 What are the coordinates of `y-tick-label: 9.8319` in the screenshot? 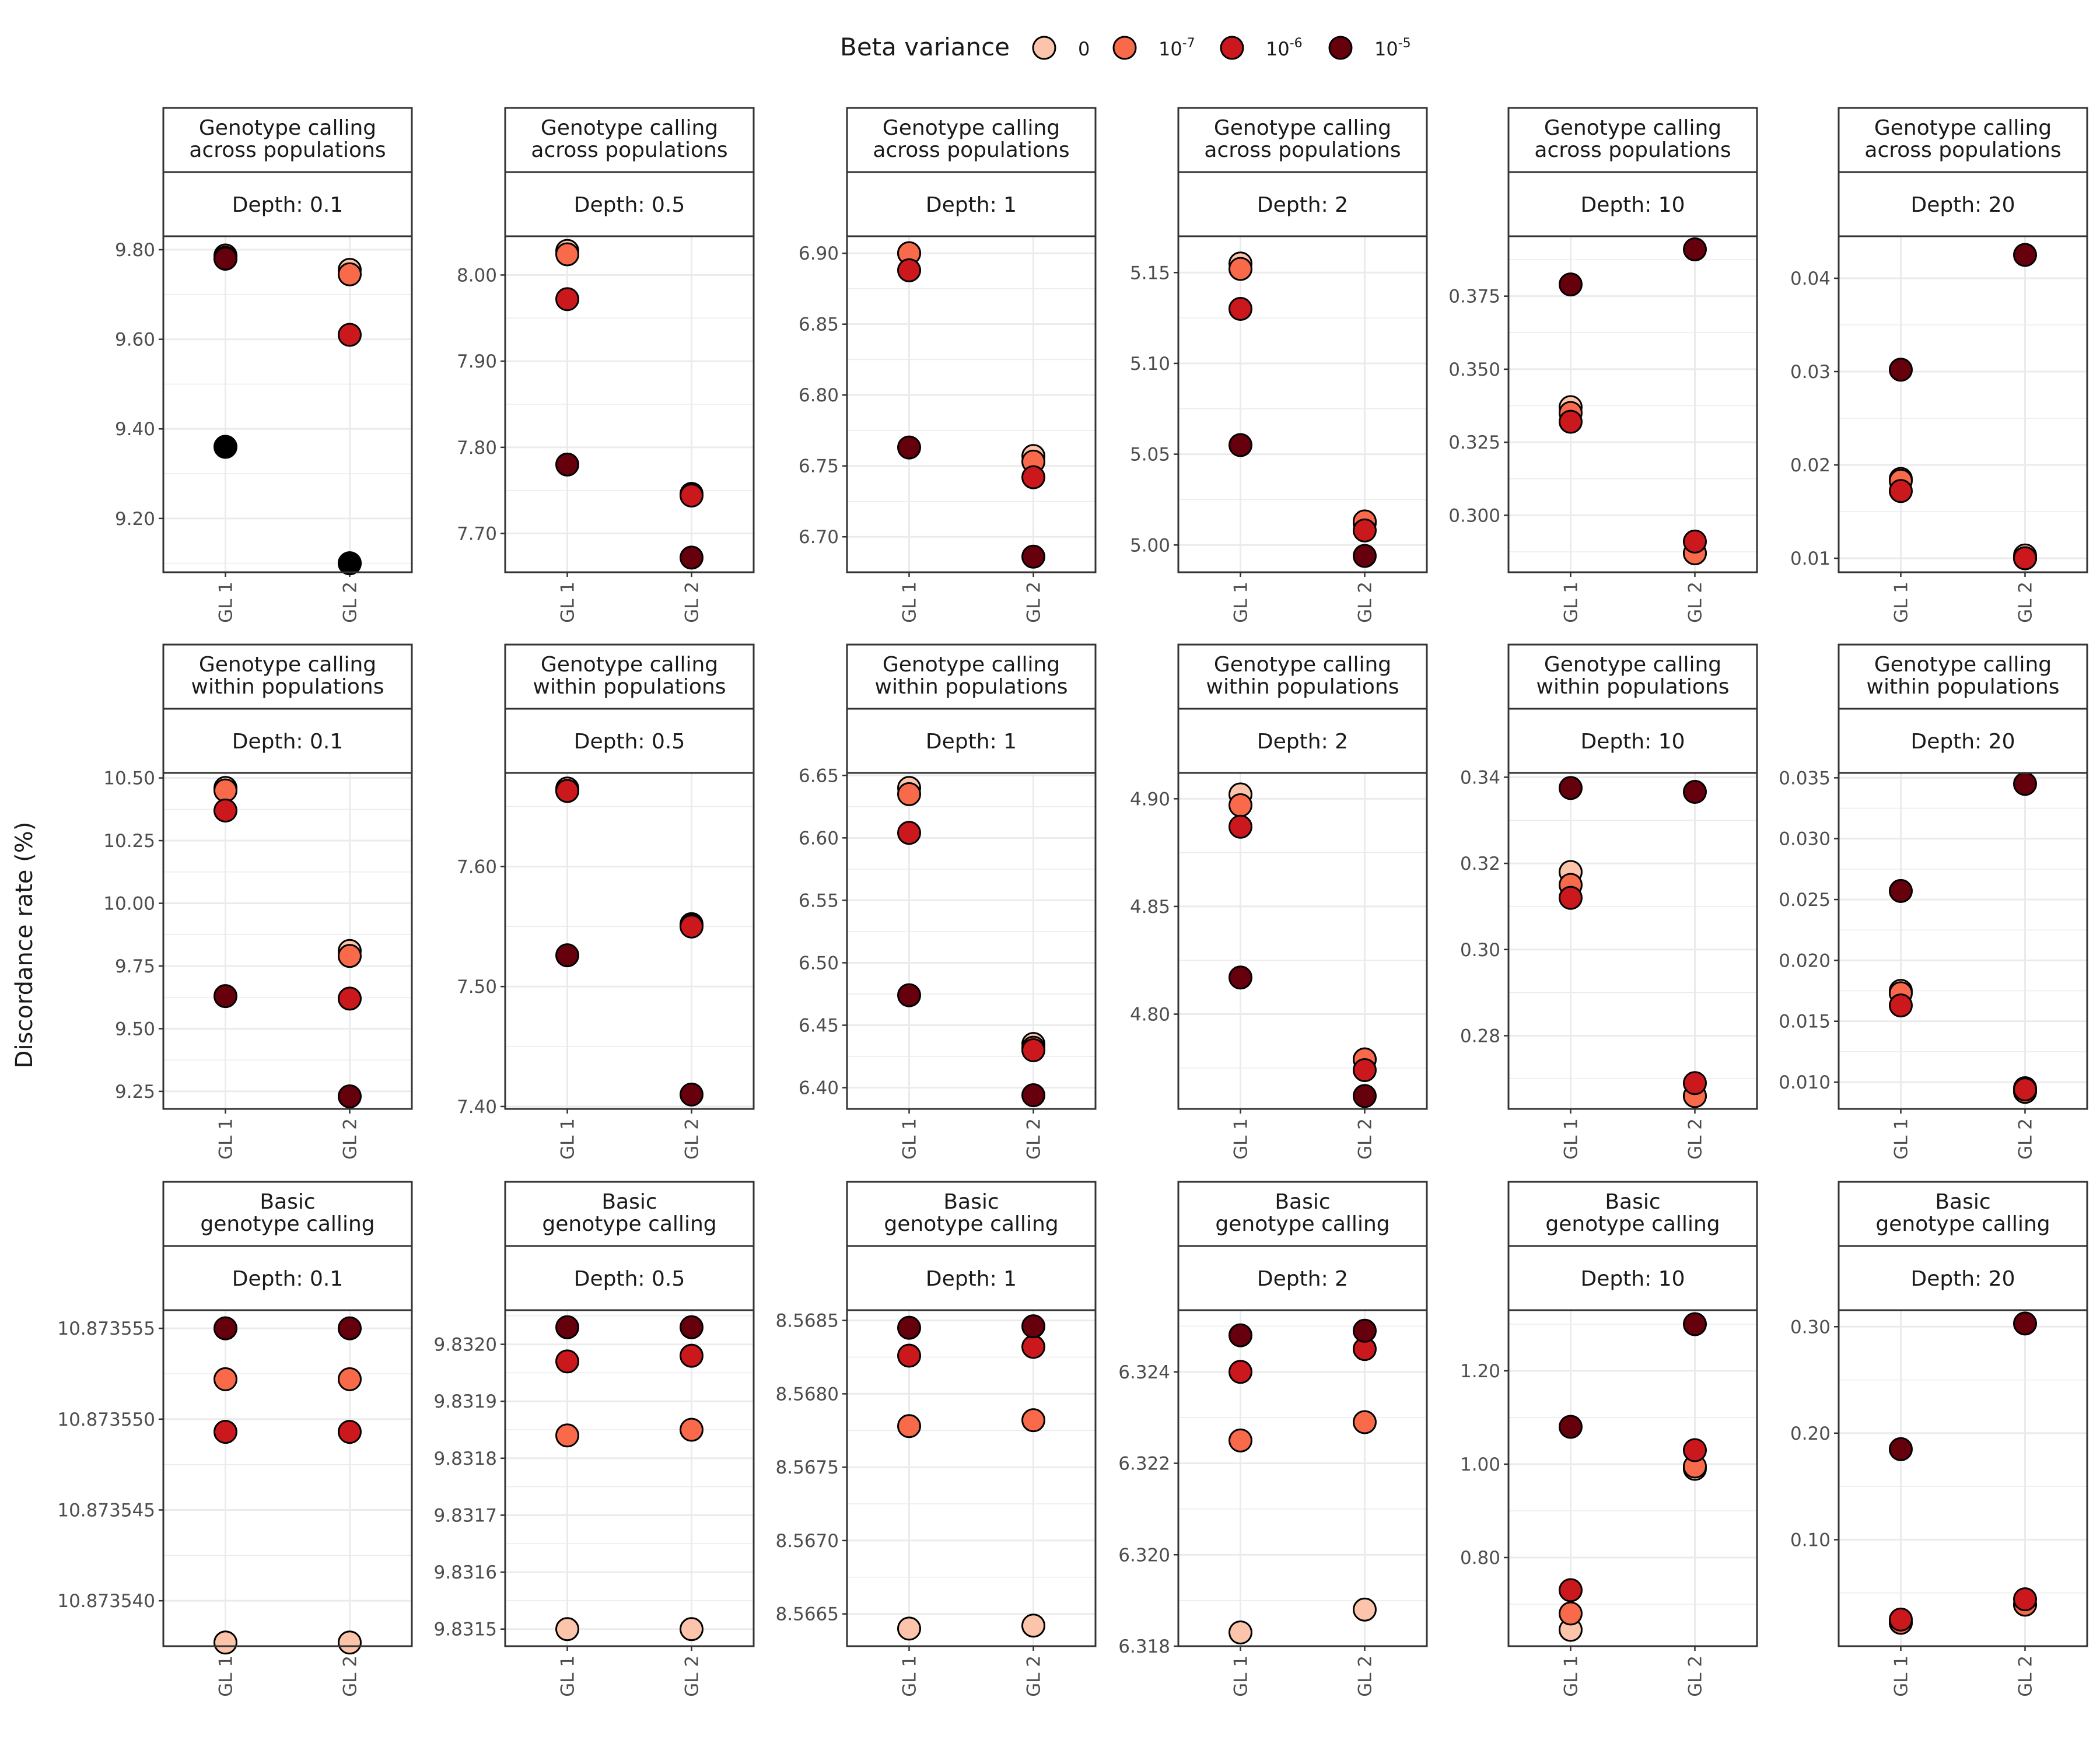 It's located at (466, 1401).